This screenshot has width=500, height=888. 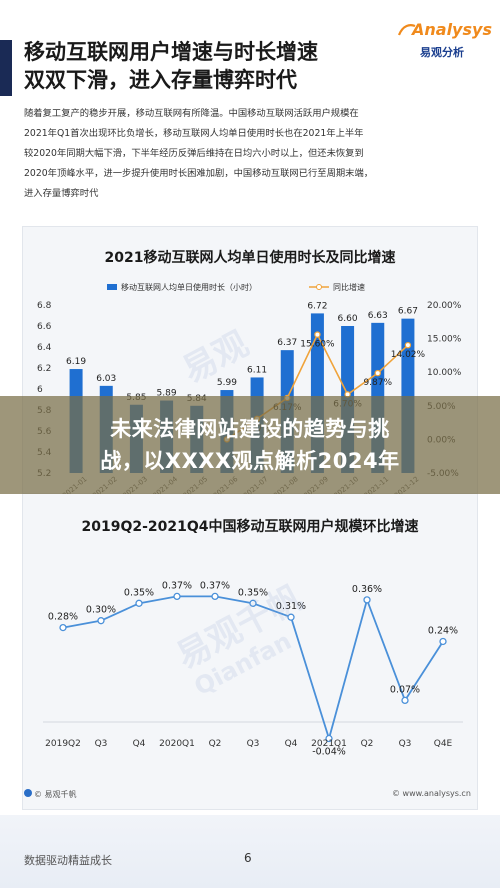 What do you see at coordinates (452, 29) in the screenshot?
I see `logo-text-en: Analysys` at bounding box center [452, 29].